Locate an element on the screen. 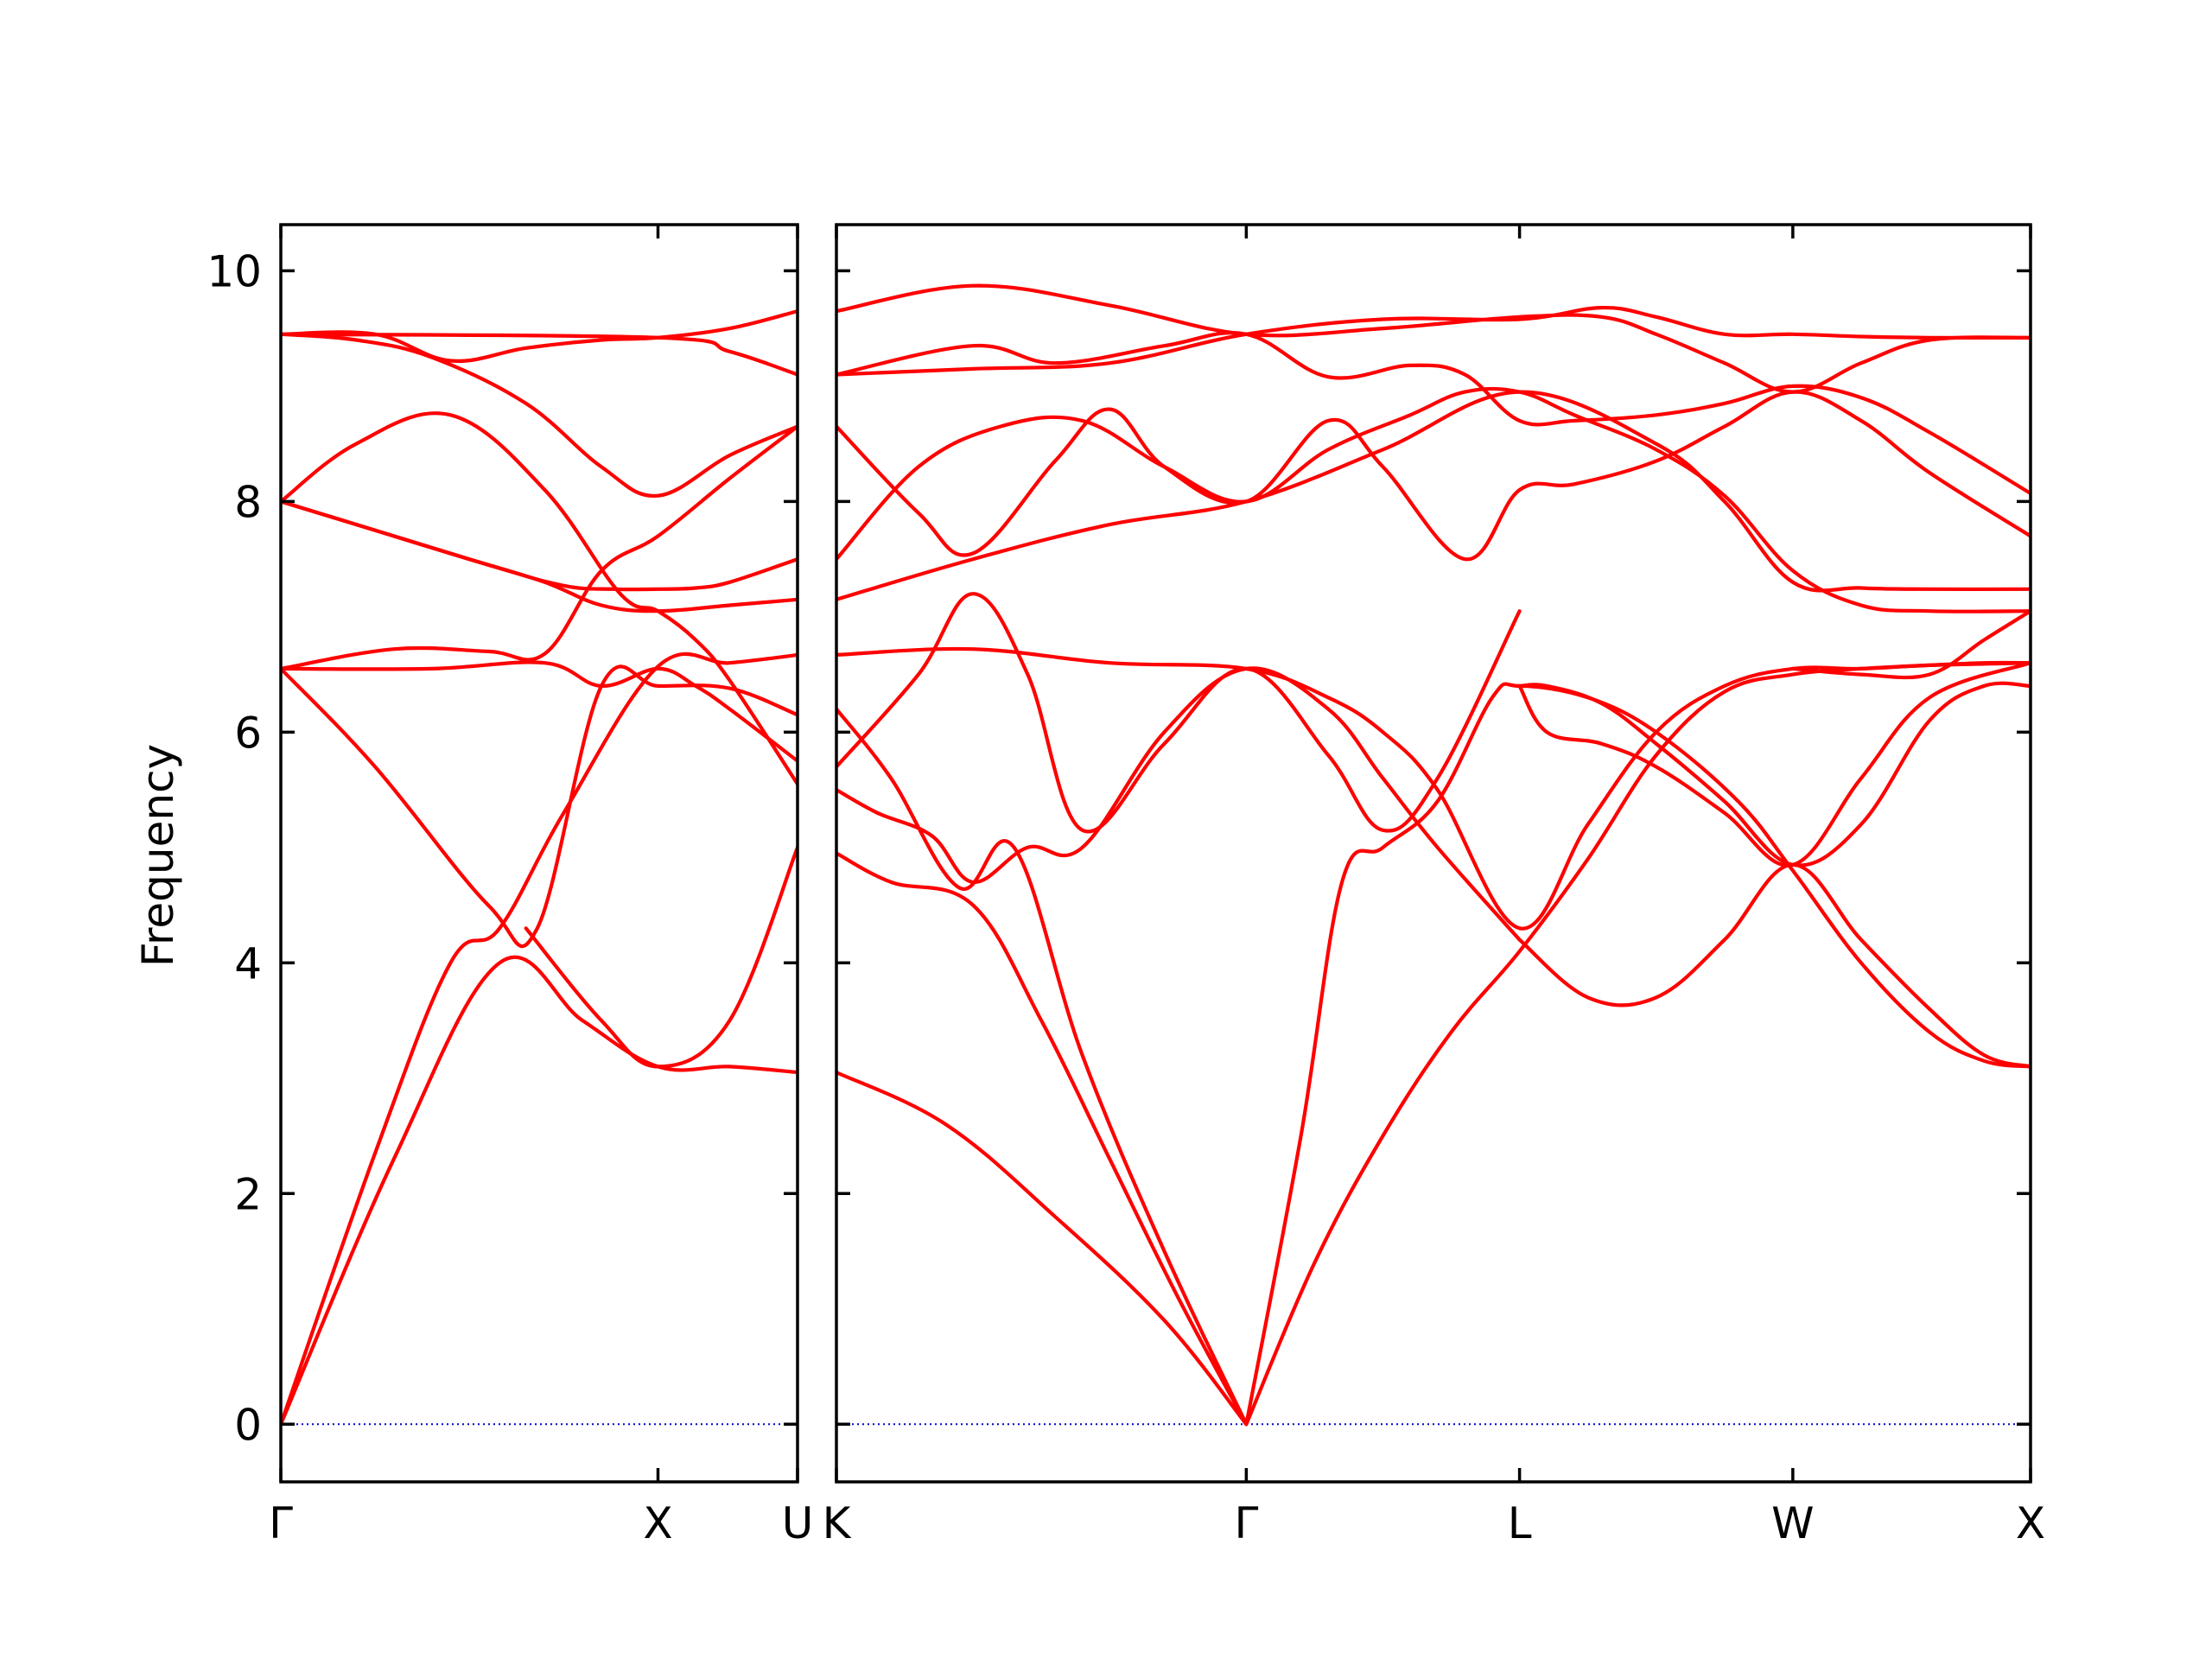  y-tick-label: 10 is located at coordinates (234, 271).